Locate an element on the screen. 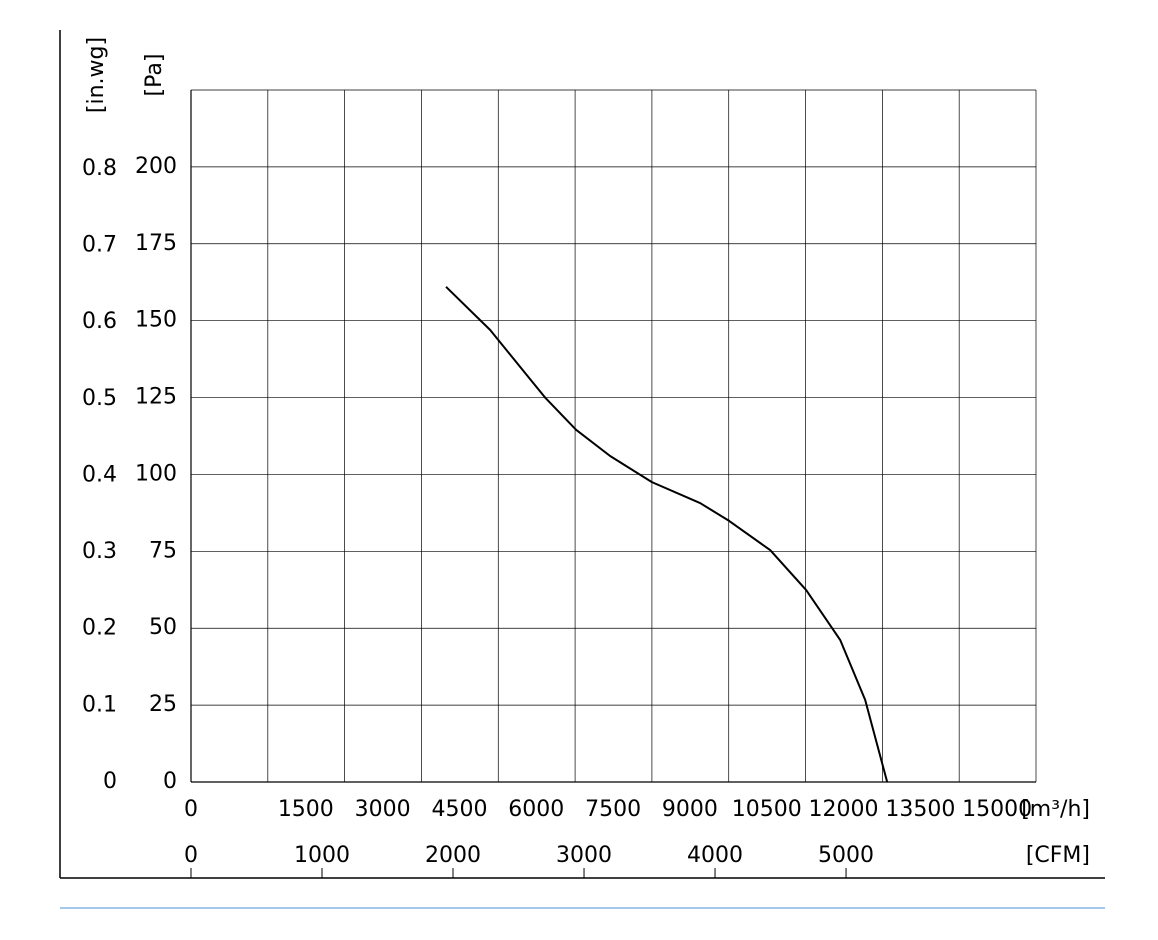  x2-tick-label: 4000 is located at coordinates (715, 855).